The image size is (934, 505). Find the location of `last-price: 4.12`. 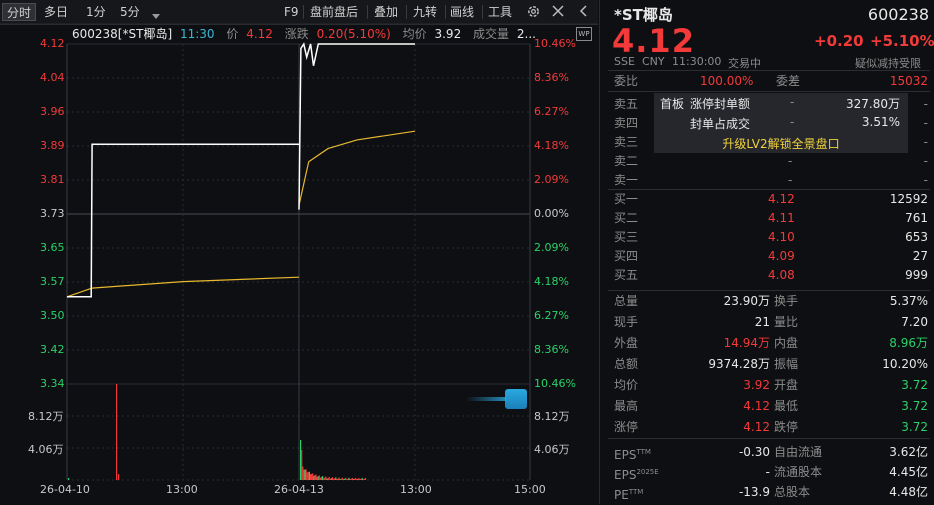

last-price: 4.12 is located at coordinates (653, 41).